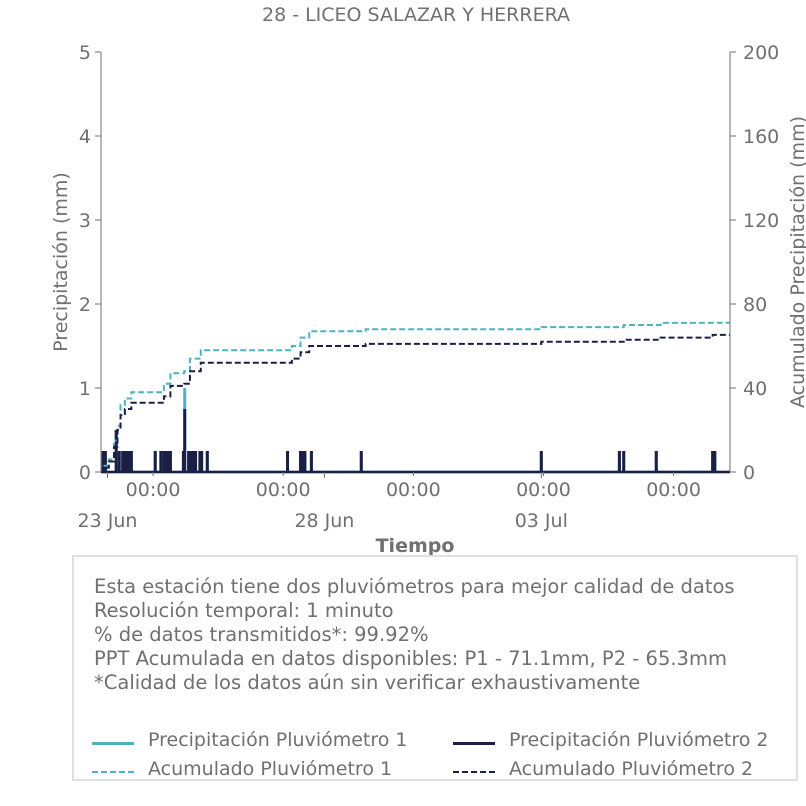  I want to click on plot-area, so click(415, 397).